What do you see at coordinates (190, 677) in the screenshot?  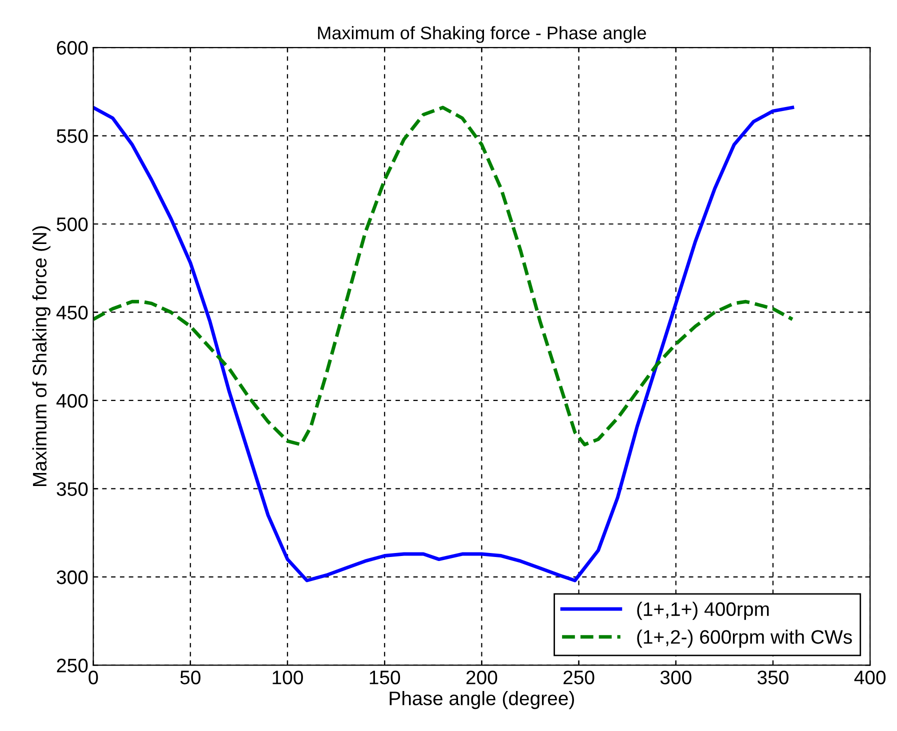 I see `x-tick-label: 50` at bounding box center [190, 677].